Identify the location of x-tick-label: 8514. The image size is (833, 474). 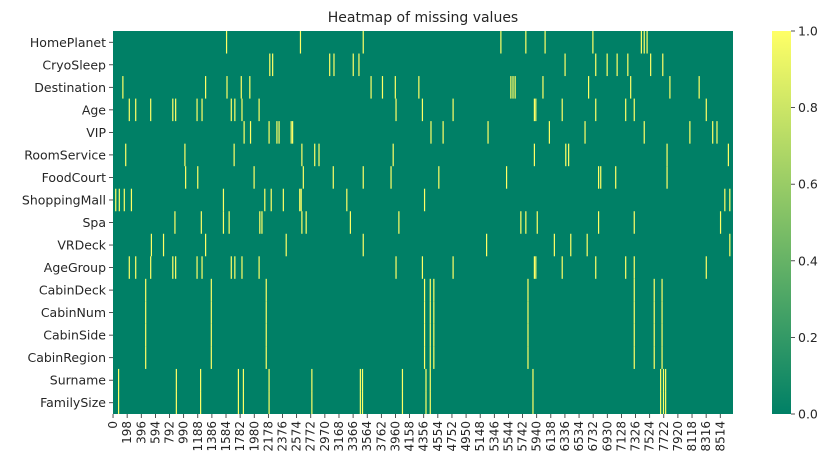
(720, 436).